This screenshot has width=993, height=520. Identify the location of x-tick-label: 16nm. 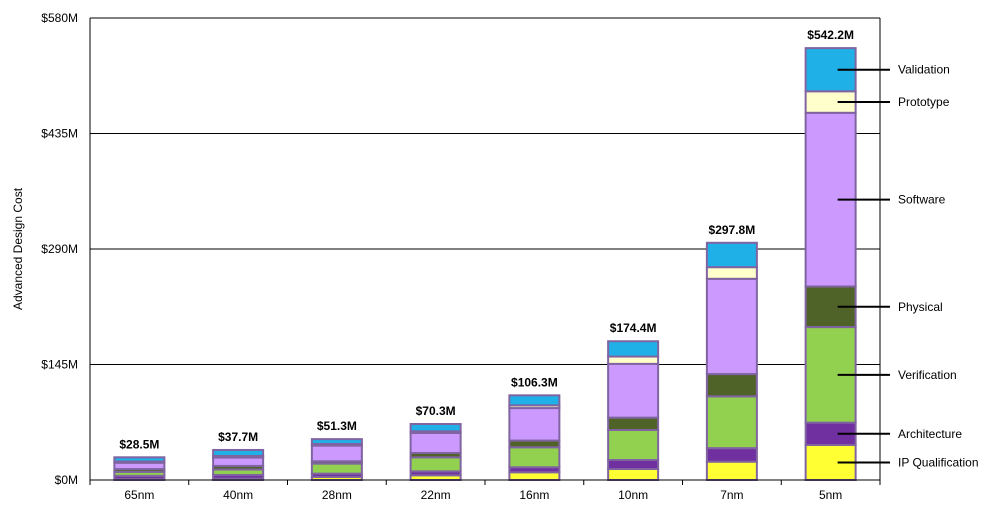
(534, 495).